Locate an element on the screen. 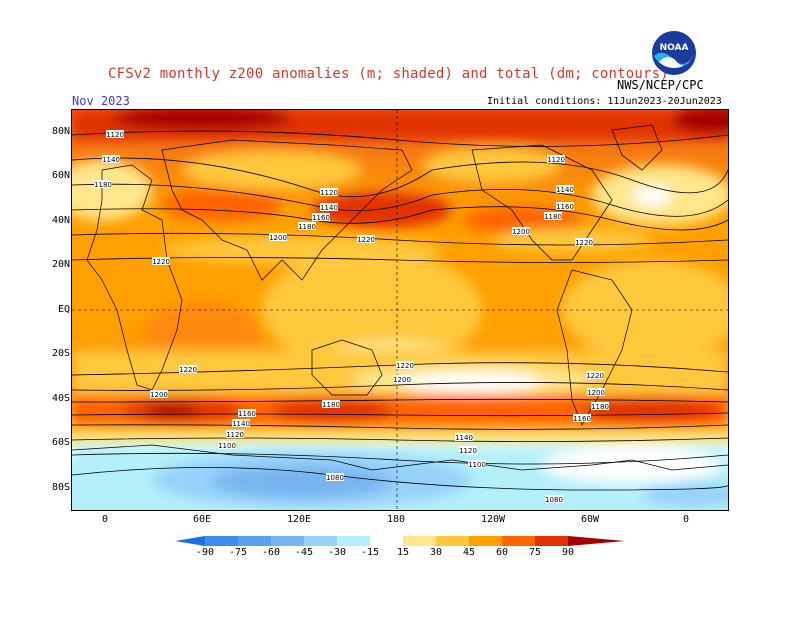 This screenshot has height=618, width=800. colorbar-label: -75 is located at coordinates (238, 552).